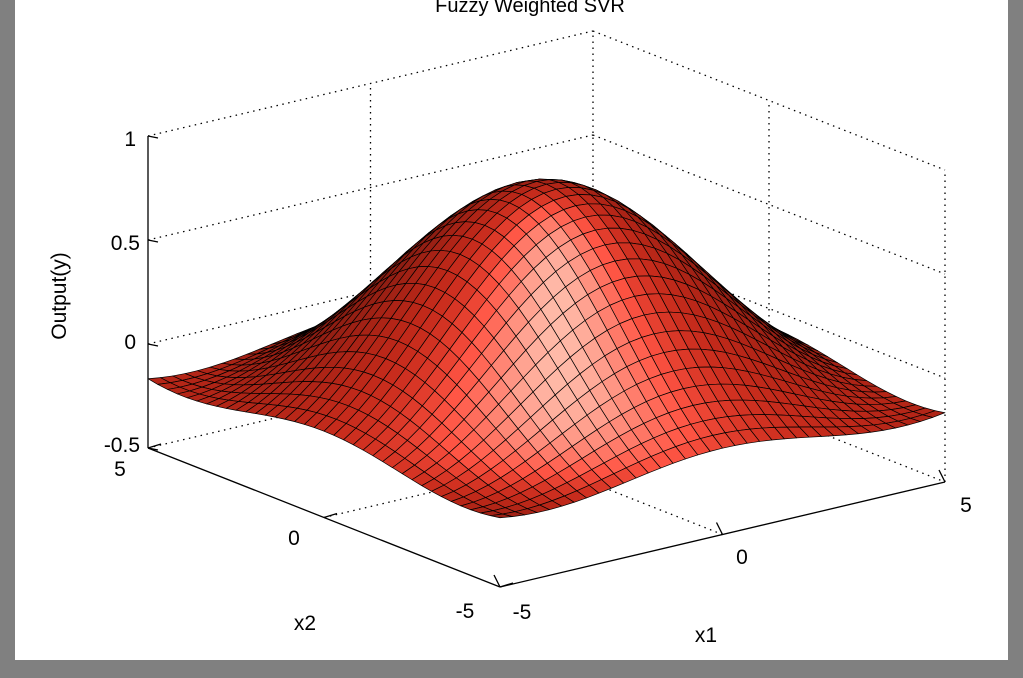  What do you see at coordinates (501, 516) in the screenshot?
I see `surface-patch` at bounding box center [501, 516].